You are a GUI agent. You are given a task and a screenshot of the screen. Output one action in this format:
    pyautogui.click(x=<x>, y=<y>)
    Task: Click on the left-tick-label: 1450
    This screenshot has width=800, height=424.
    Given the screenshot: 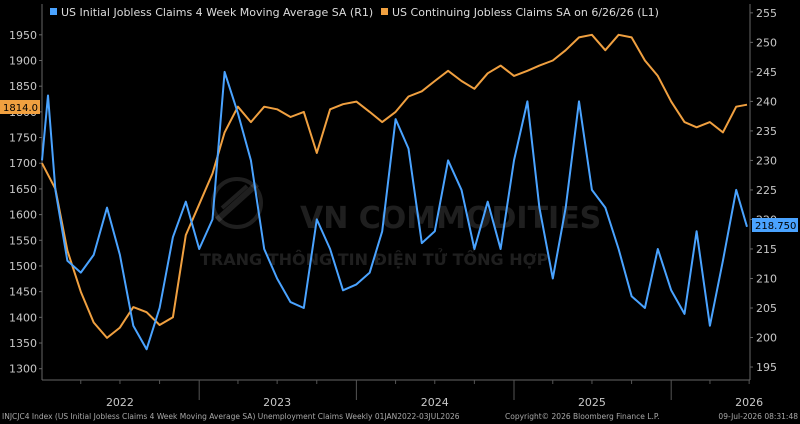 What is the action you would take?
    pyautogui.click(x=23, y=292)
    